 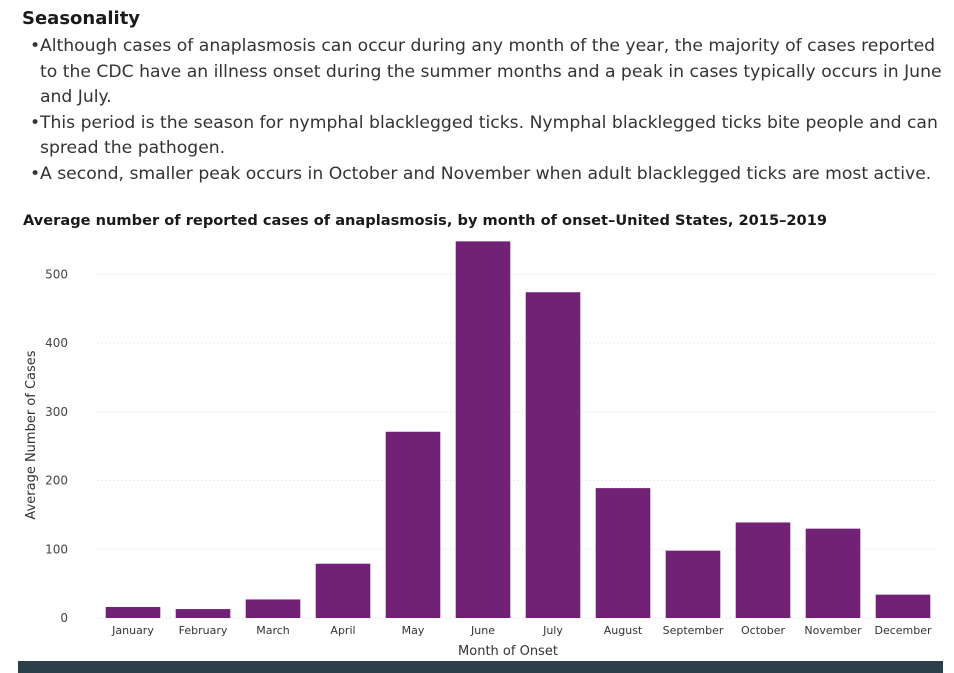 I want to click on x-tick-label: November, so click(x=833, y=630).